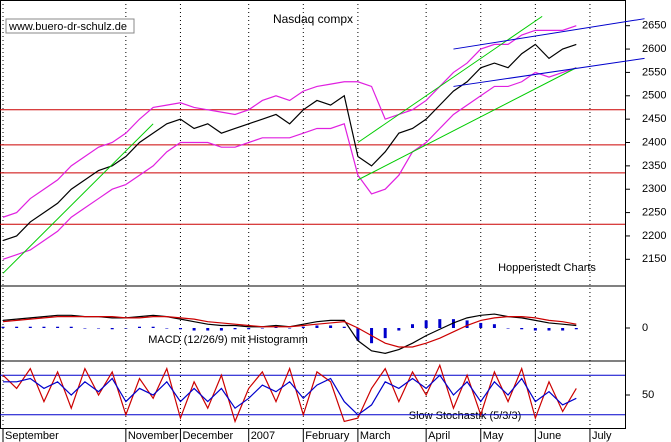 This screenshot has height=442, width=671. Describe the element at coordinates (493, 436) in the screenshot. I see `x-tick-label: May` at that location.